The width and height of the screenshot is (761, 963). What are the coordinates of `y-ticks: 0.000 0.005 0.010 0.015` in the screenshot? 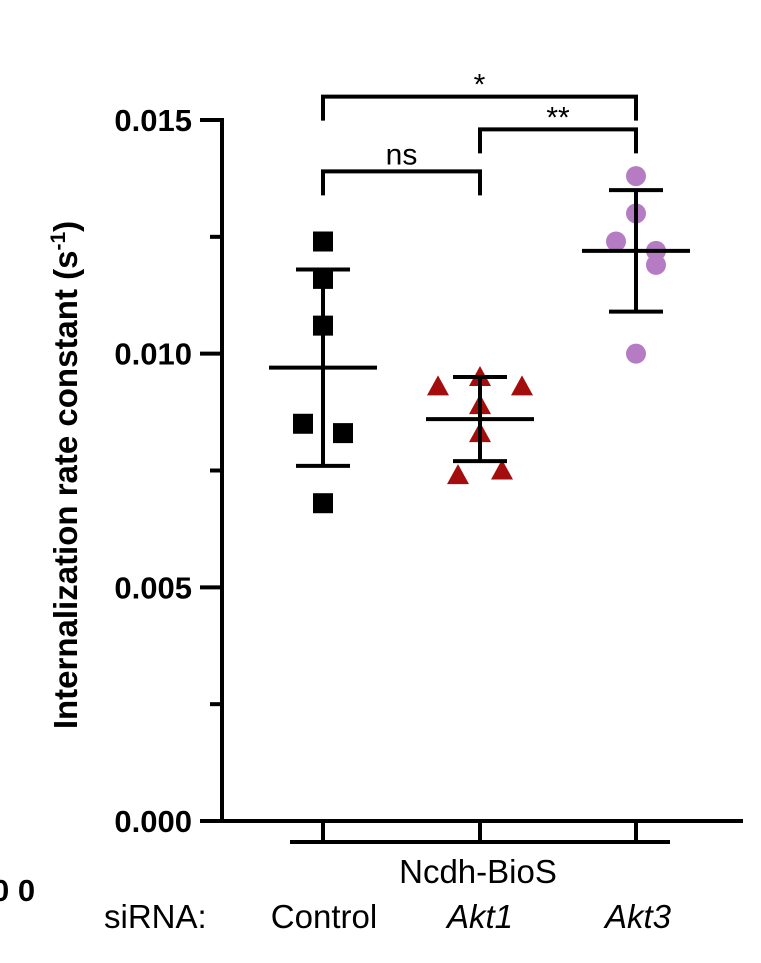 It's located at (168, 471).